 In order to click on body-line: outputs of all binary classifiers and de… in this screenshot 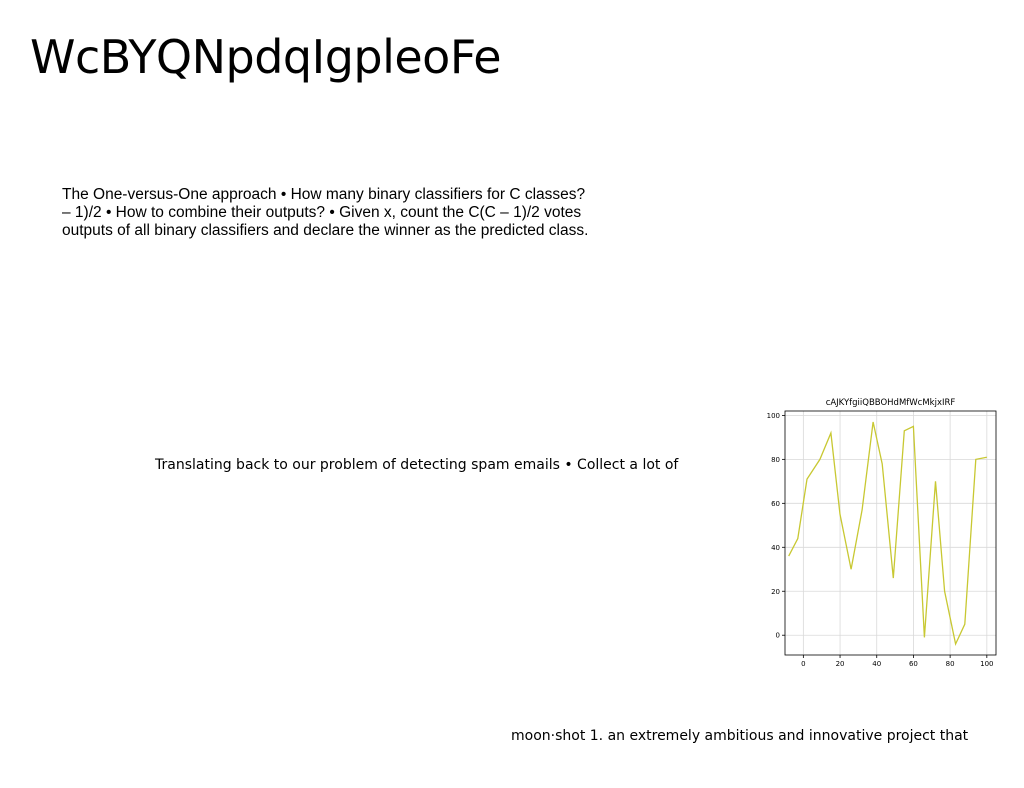, I will do `click(325, 230)`.